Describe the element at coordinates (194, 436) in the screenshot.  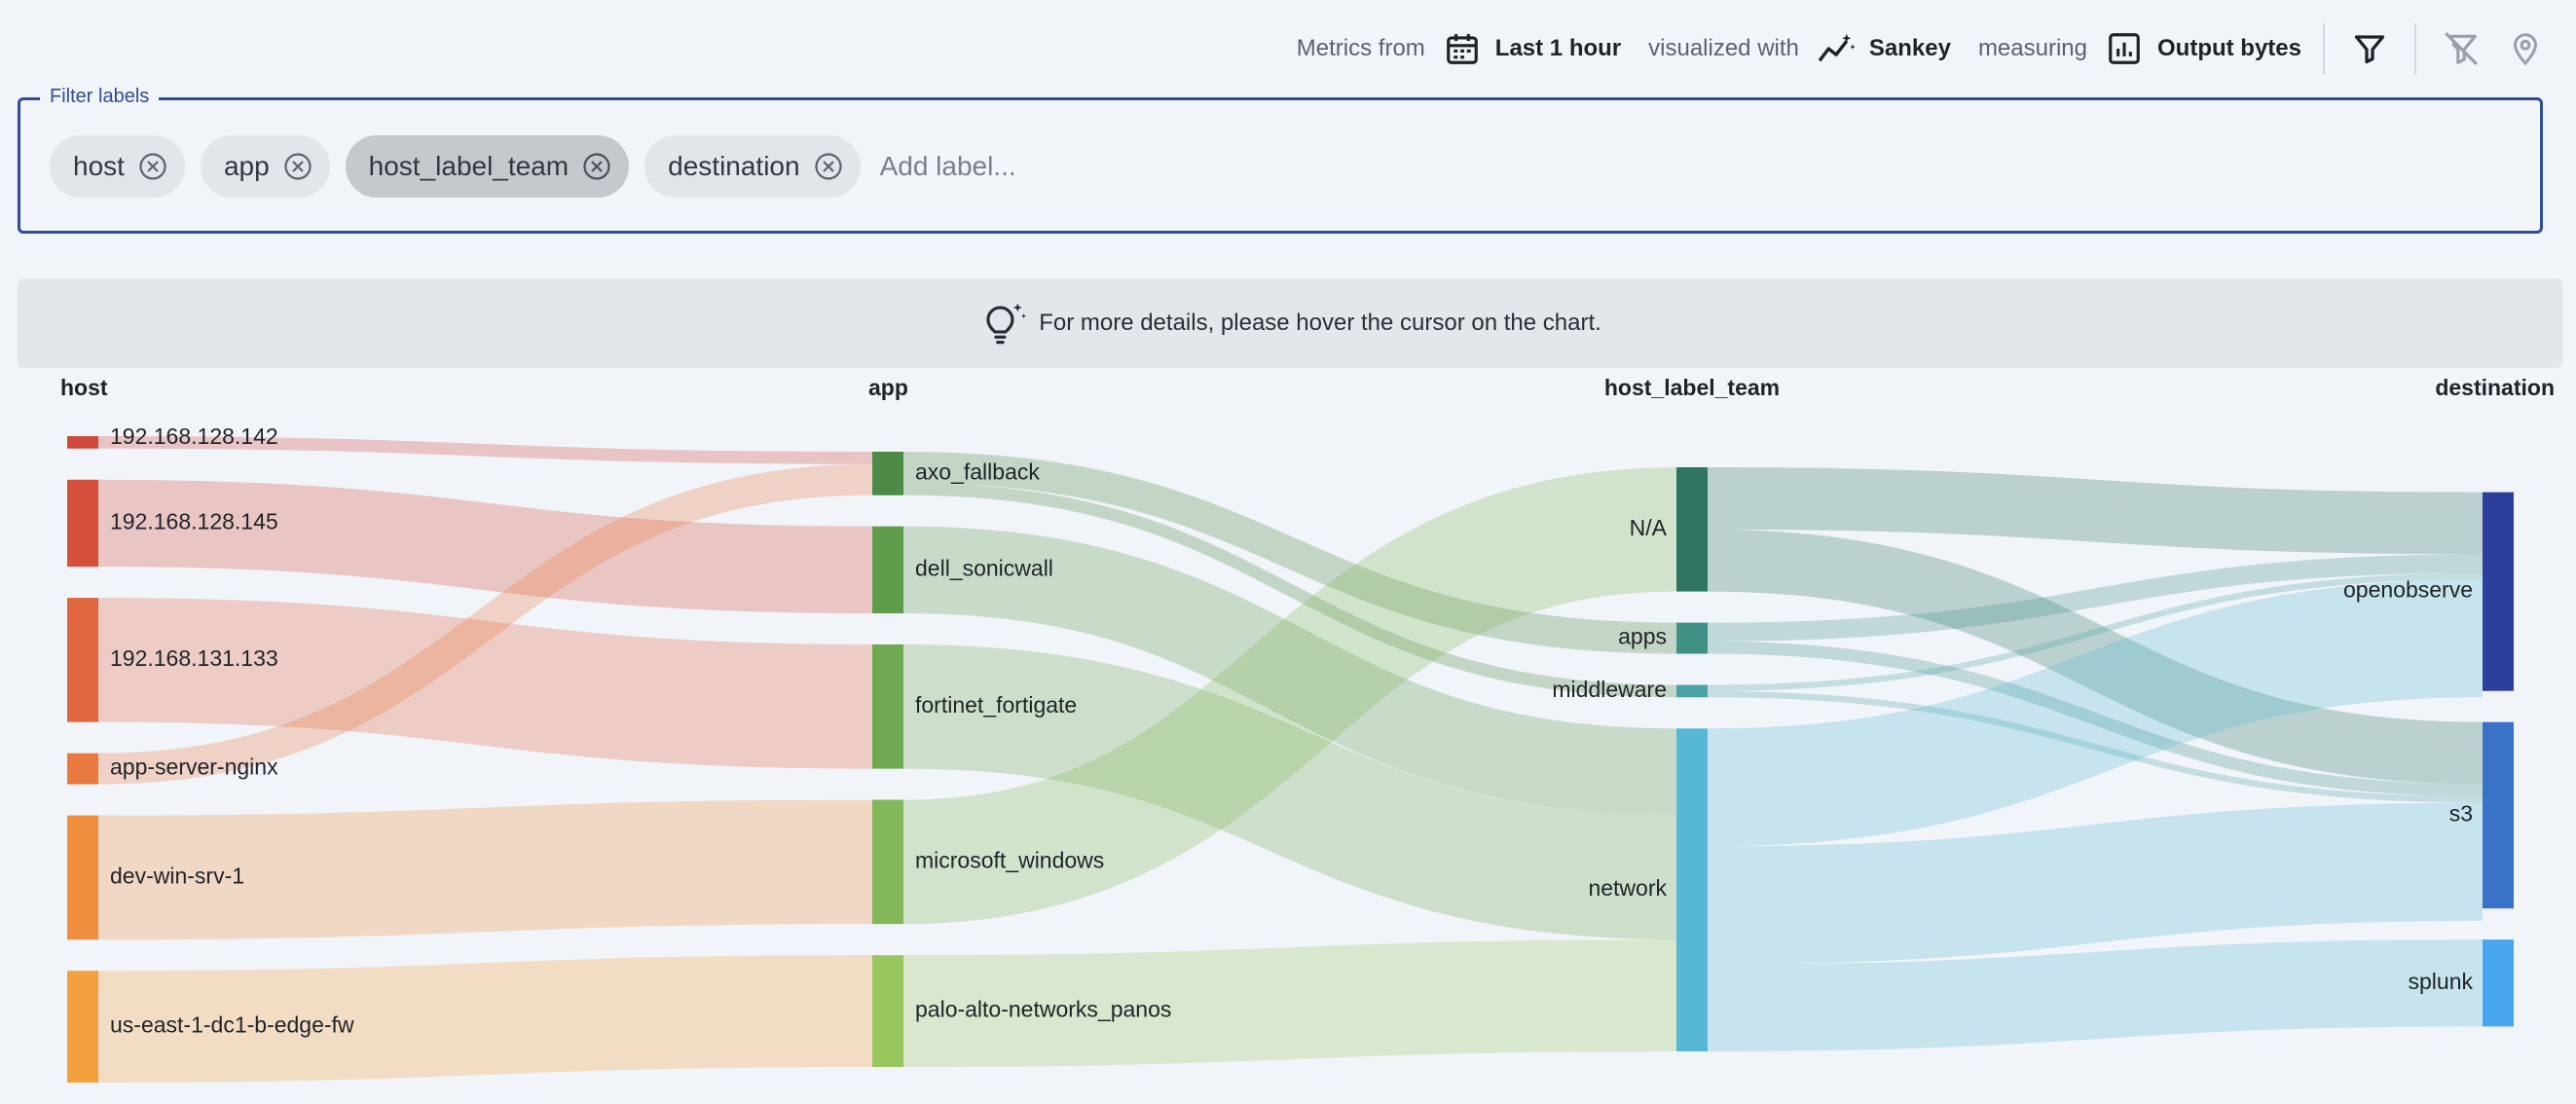
I see `sankey-node-label: 192.168.128.142` at that location.